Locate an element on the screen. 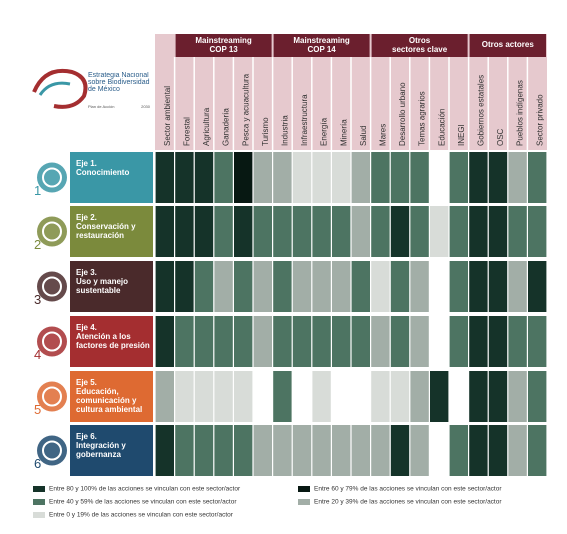 Image resolution: width=567 pixels, height=534 pixels. axis-name: Conocimiento is located at coordinates (103, 172).